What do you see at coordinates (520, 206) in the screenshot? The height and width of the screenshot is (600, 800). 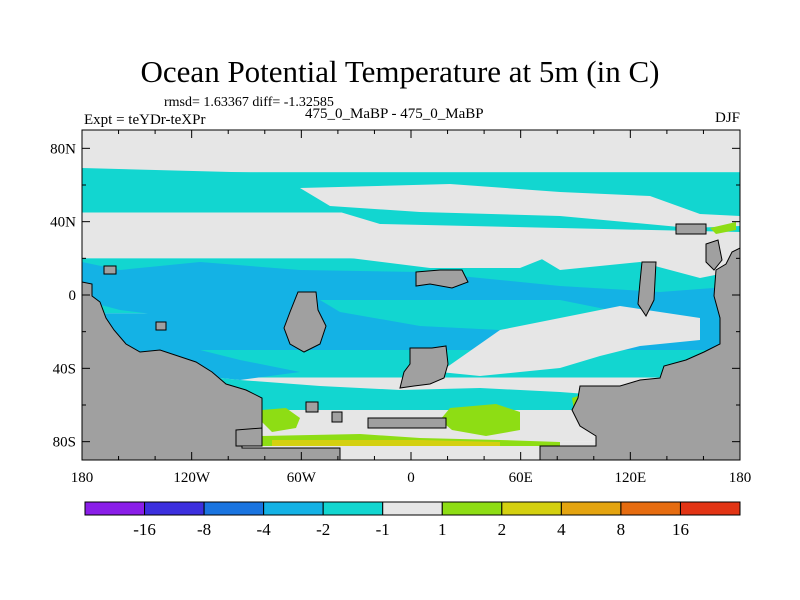 I see `north-white-patch` at bounding box center [520, 206].